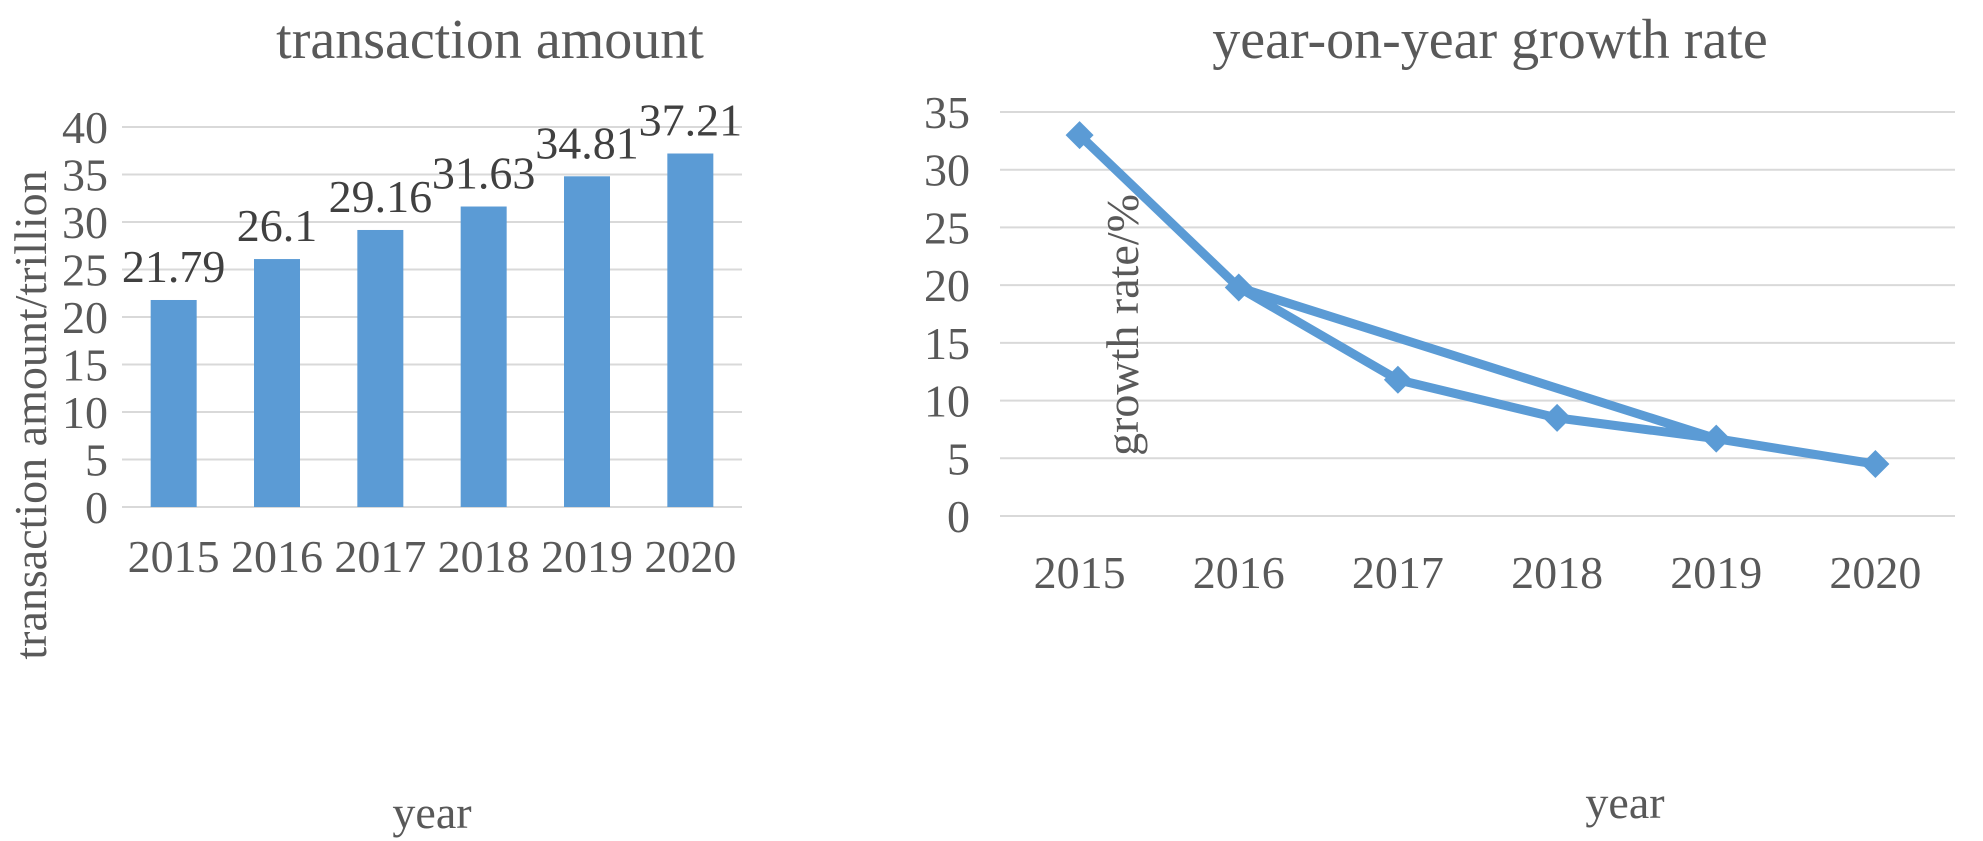  I want to click on line-chart-x-tick-label: 2016, so click(1239, 572).